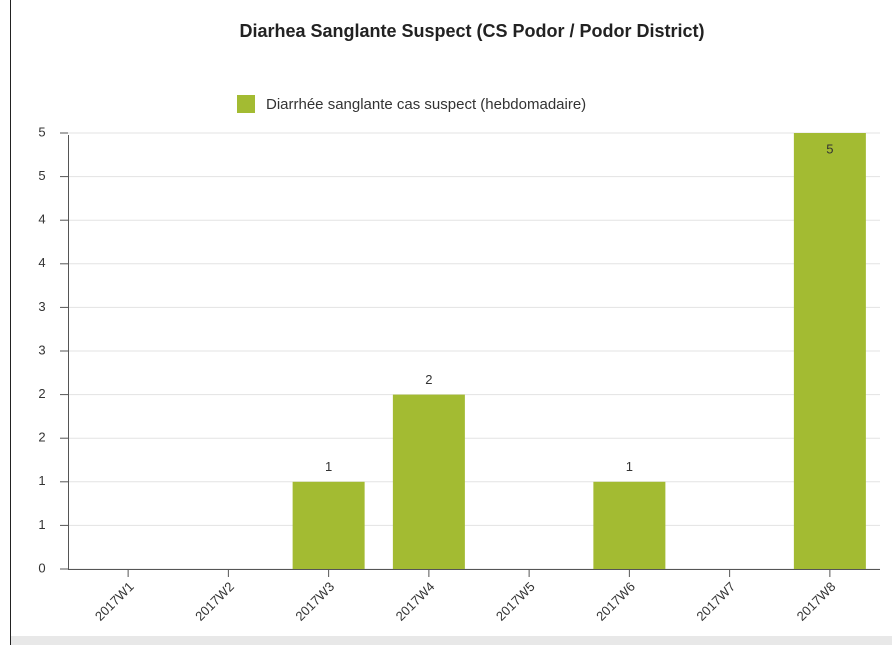 The image size is (892, 645). What do you see at coordinates (428, 379) in the screenshot?
I see `data-label: 2` at bounding box center [428, 379].